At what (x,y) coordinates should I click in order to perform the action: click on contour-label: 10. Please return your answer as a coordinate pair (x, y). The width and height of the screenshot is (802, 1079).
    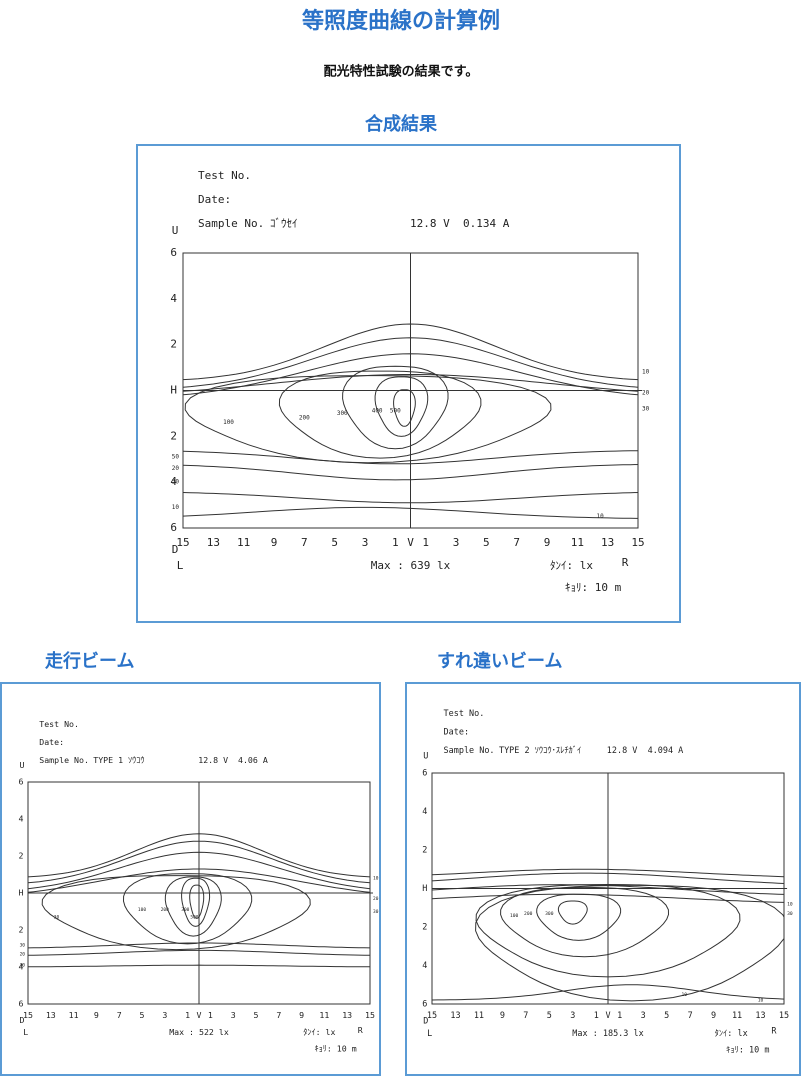
    Looking at the image, I should click on (23, 966).